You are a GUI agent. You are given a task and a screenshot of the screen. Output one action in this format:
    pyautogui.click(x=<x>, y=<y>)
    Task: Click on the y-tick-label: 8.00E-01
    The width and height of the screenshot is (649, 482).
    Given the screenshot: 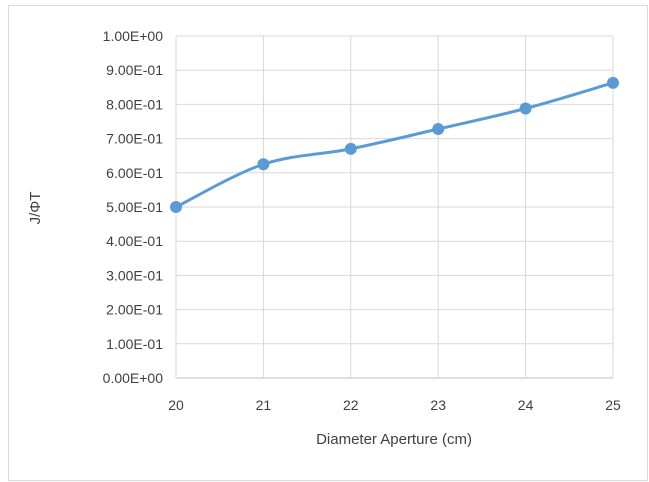 What is the action you would take?
    pyautogui.click(x=134, y=104)
    